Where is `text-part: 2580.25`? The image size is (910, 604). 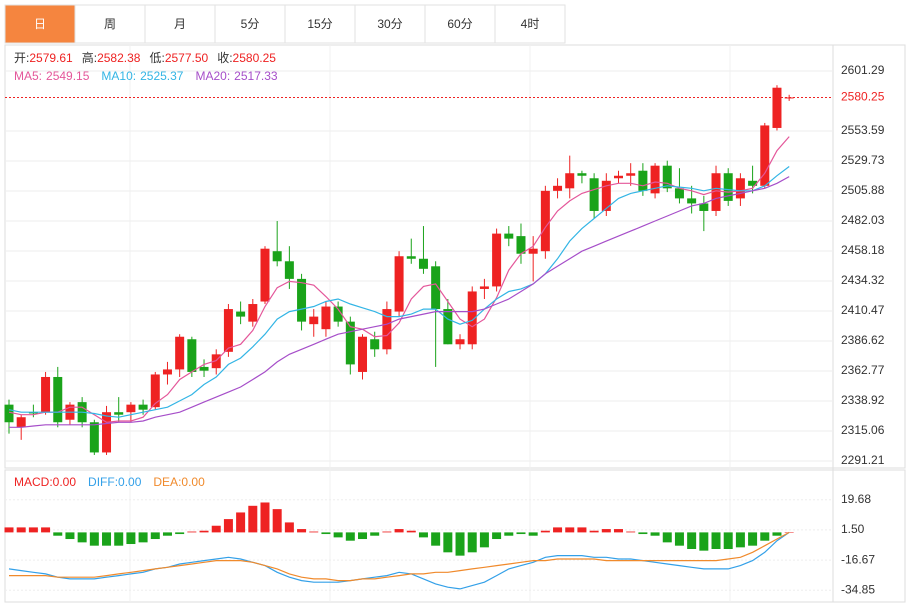 text-part: 2580.25 is located at coordinates (255, 58).